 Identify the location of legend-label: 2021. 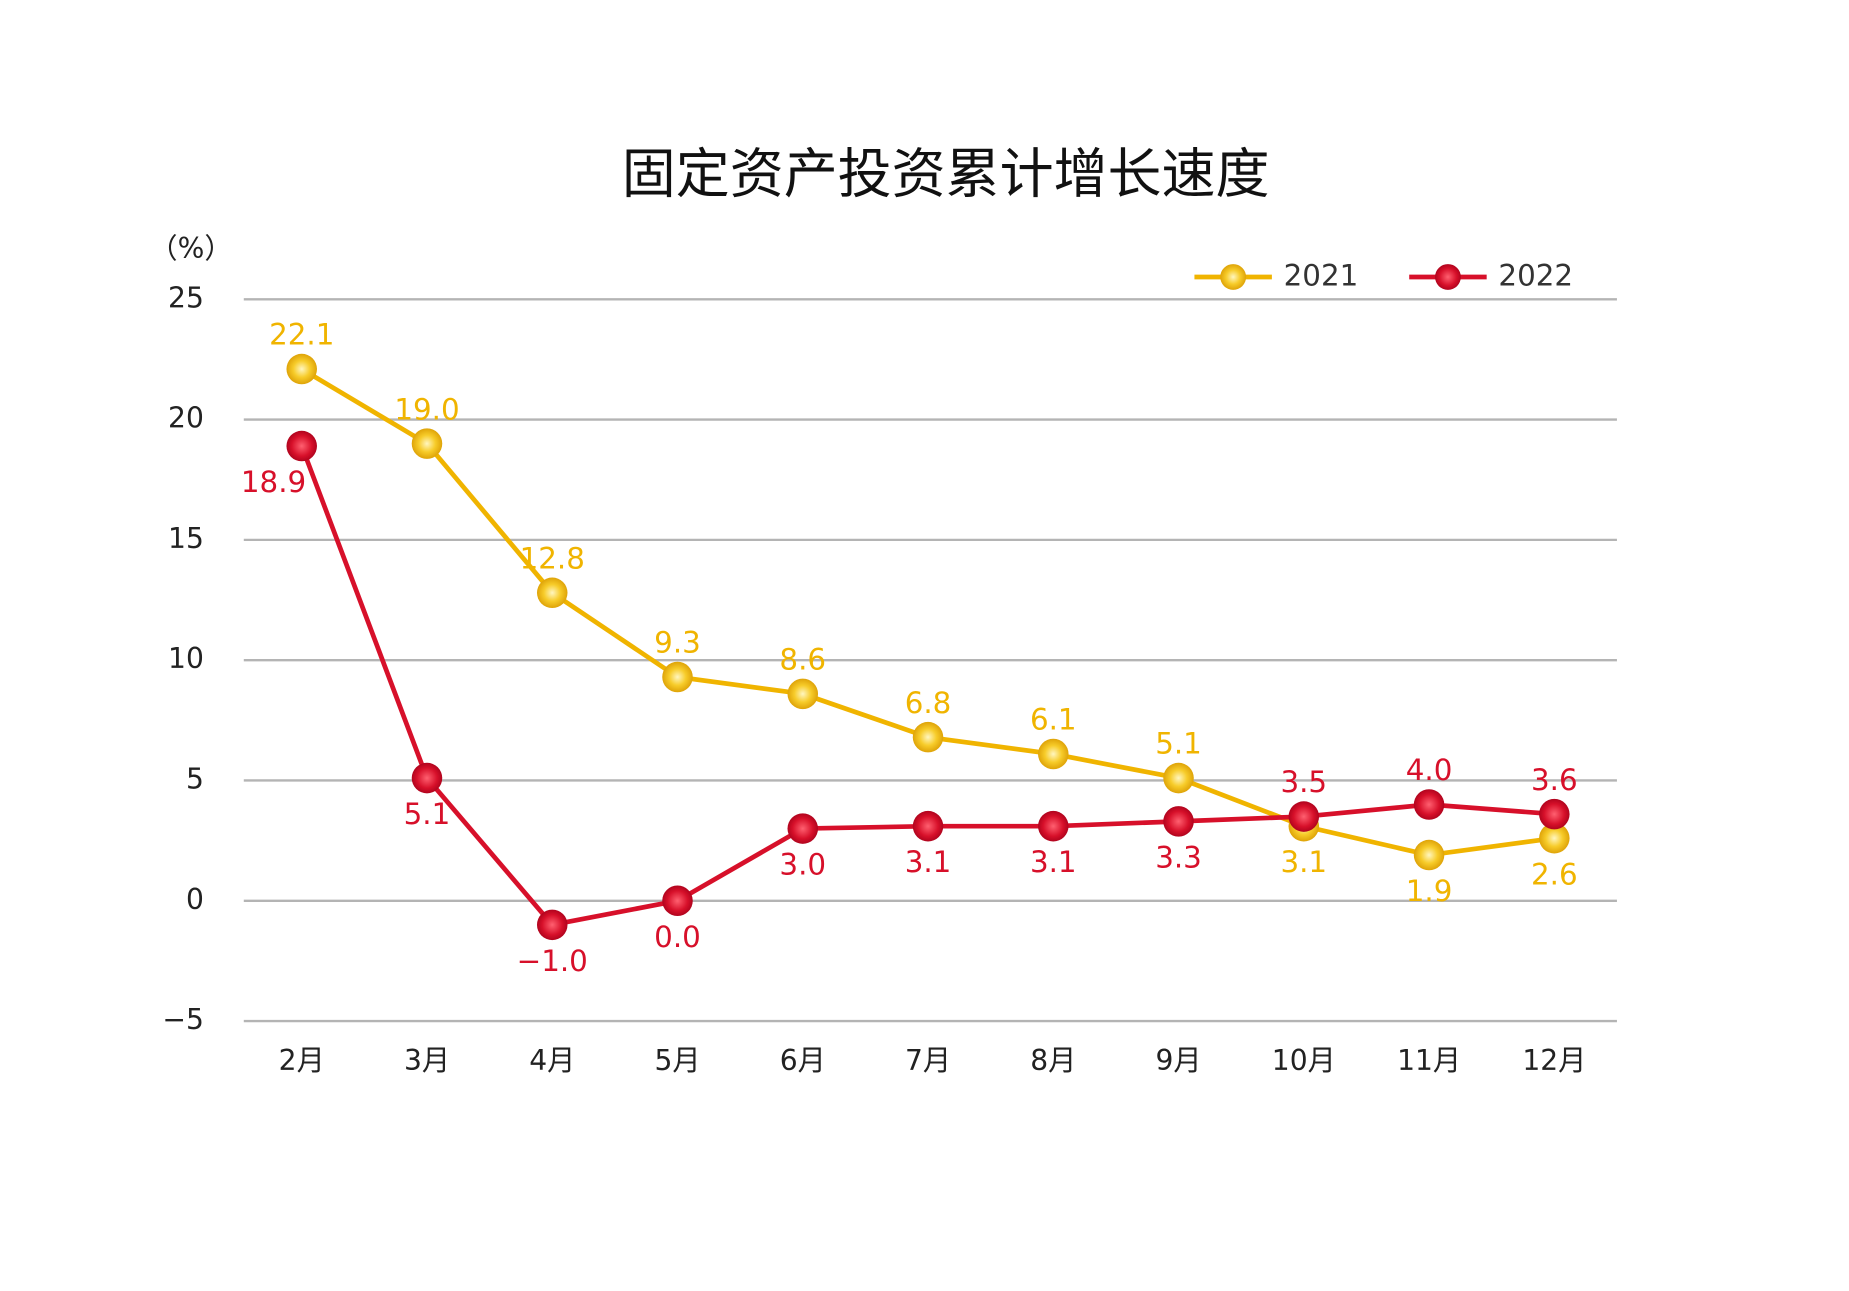
(1321, 275).